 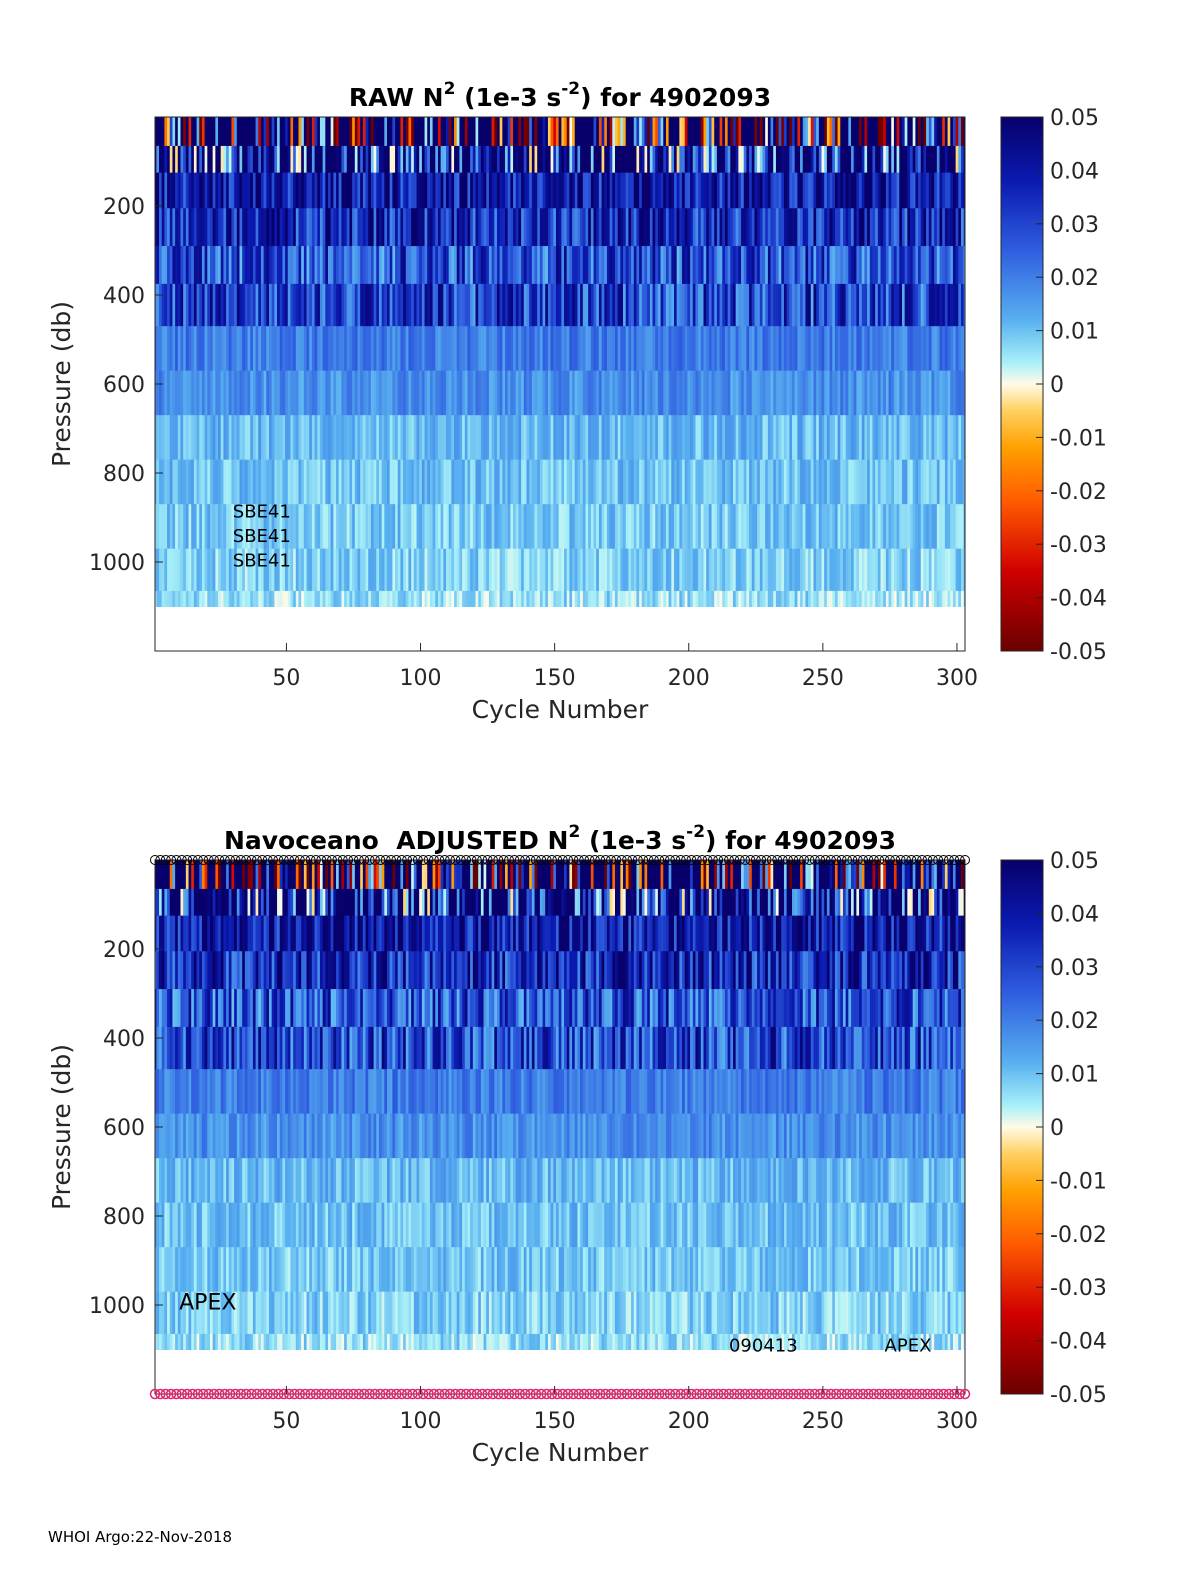 I want to click on colorbar-tick-label: 0.04, so click(x=1074, y=171).